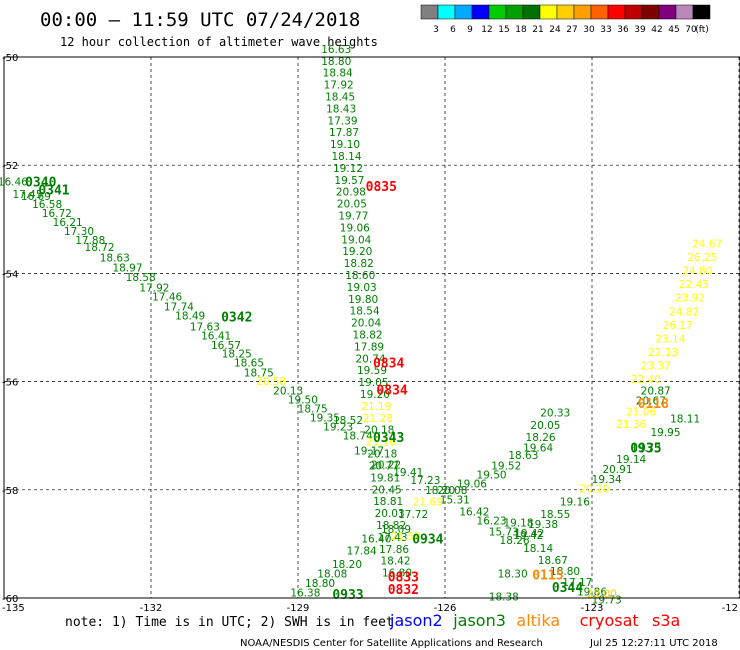  I want to click on legend: jason2 jason3 altika cryosat s3a, so click(534, 620).